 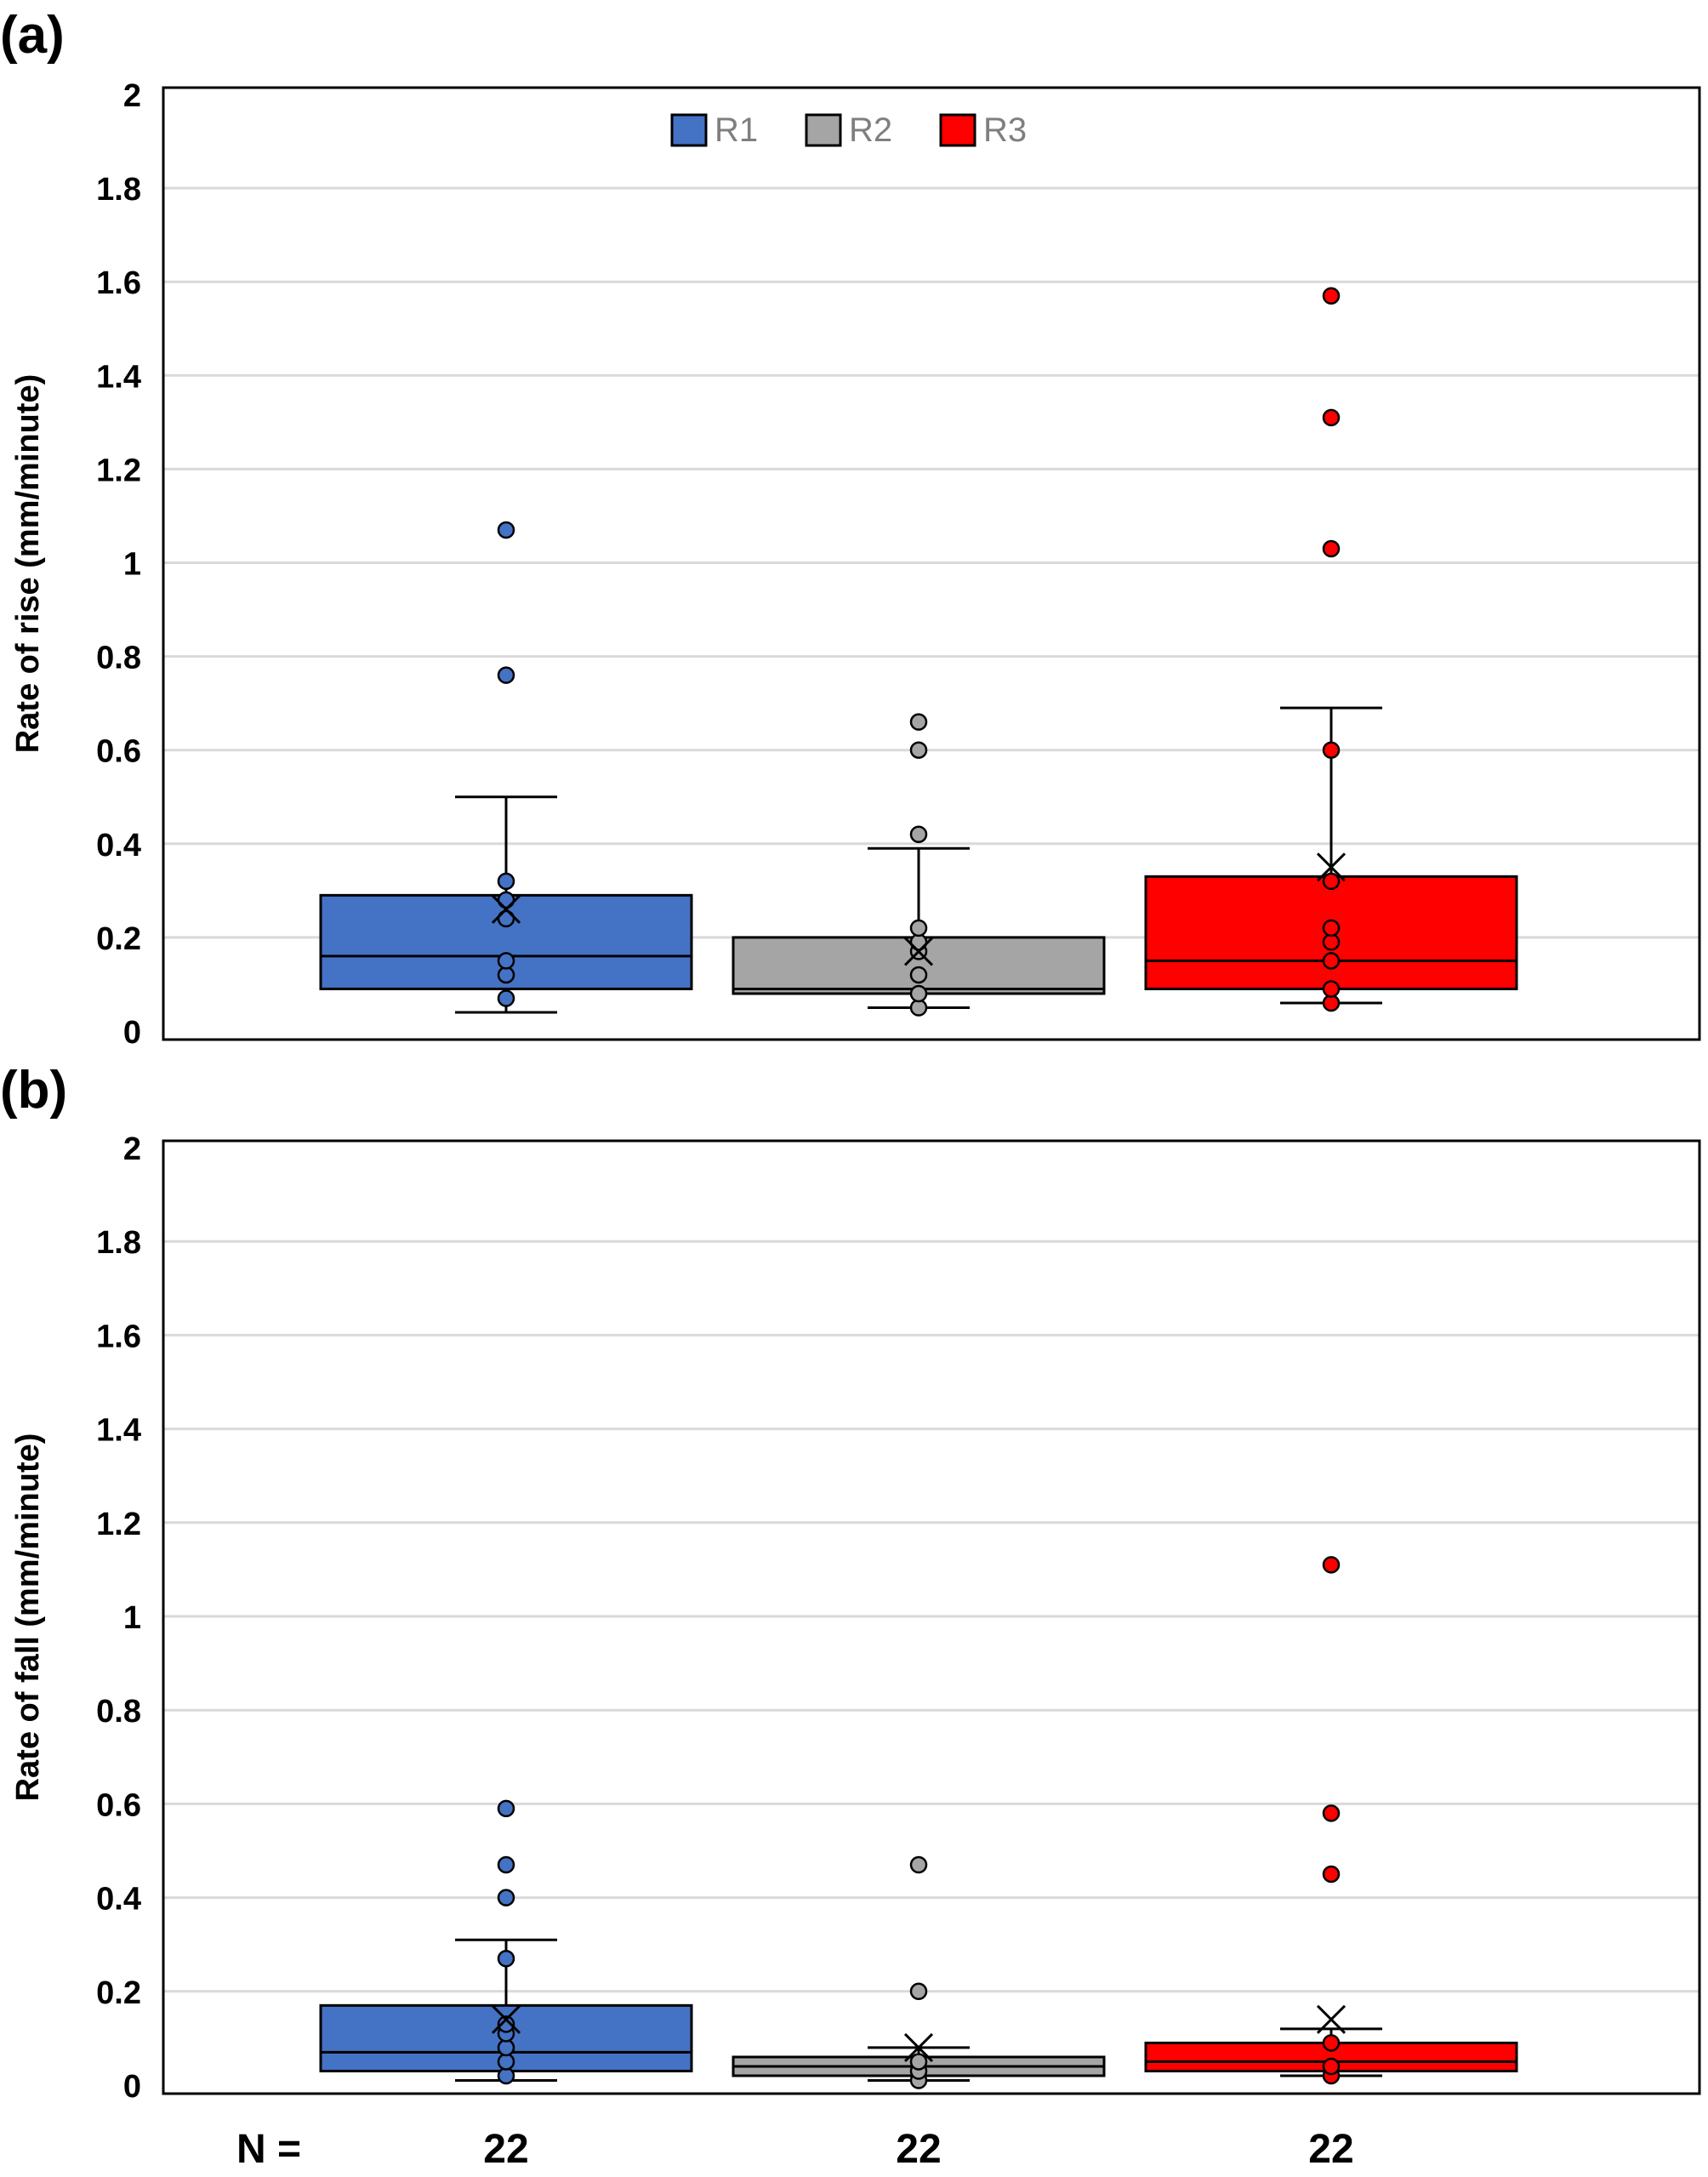 I want to click on panel-label: (a), so click(x=32, y=35).